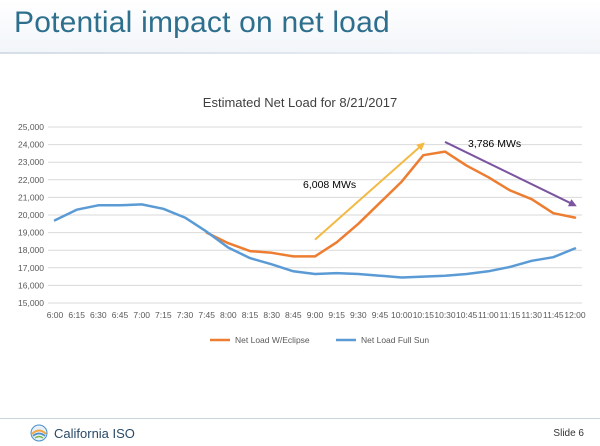  Describe the element at coordinates (76, 315) in the screenshot. I see `x-tick-label: 6:15` at that location.